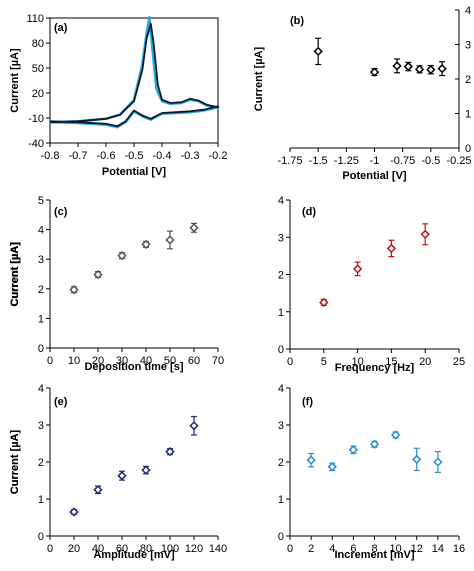  What do you see at coordinates (297, 21) in the screenshot?
I see `panel-label: (b)` at bounding box center [297, 21].